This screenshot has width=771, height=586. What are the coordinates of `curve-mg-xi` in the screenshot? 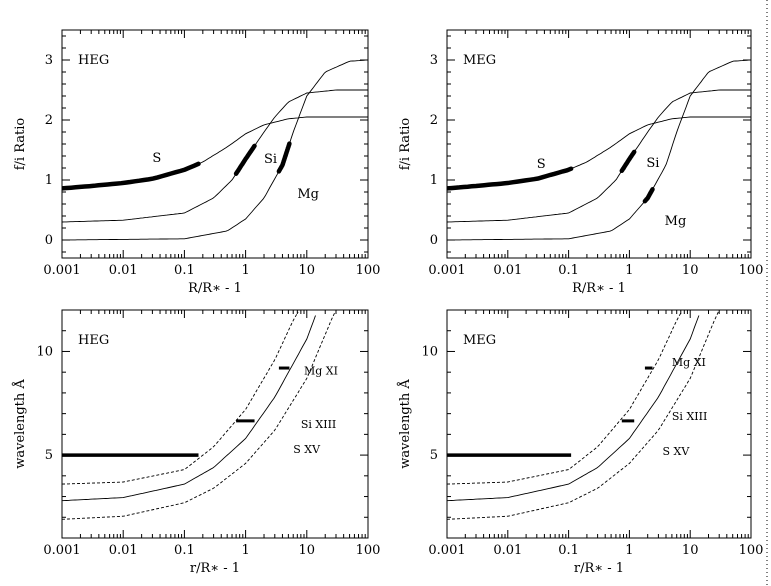 It's located at (180, 398).